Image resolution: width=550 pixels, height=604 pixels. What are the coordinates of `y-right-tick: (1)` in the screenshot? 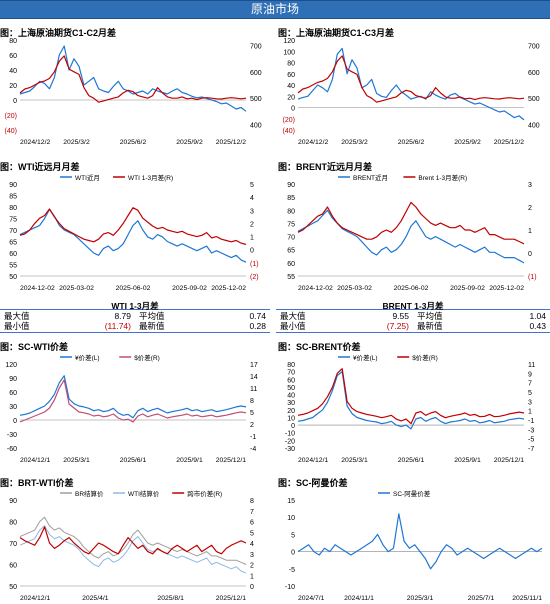 It's located at (532, 277).